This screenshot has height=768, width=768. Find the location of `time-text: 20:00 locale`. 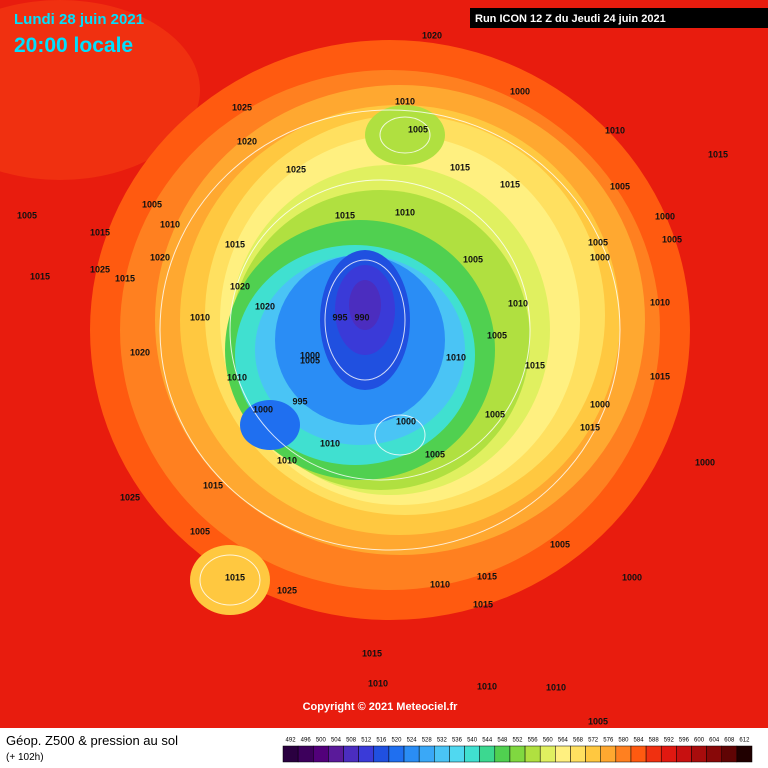

time-text: 20:00 locale is located at coordinates (73, 45).